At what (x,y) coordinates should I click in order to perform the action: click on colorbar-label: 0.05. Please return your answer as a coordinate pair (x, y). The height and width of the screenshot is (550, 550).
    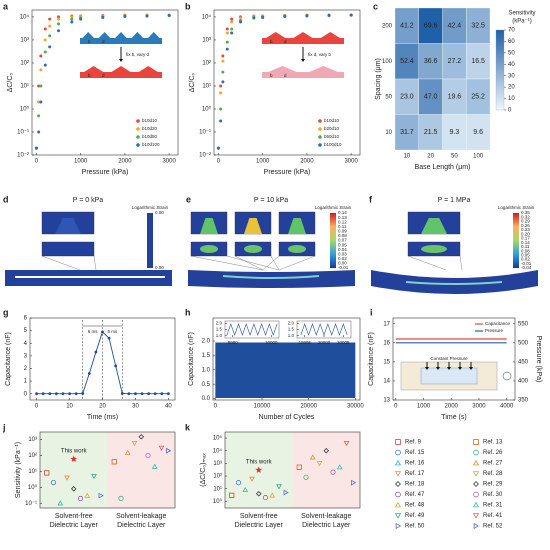
    Looking at the image, I should click on (525, 254).